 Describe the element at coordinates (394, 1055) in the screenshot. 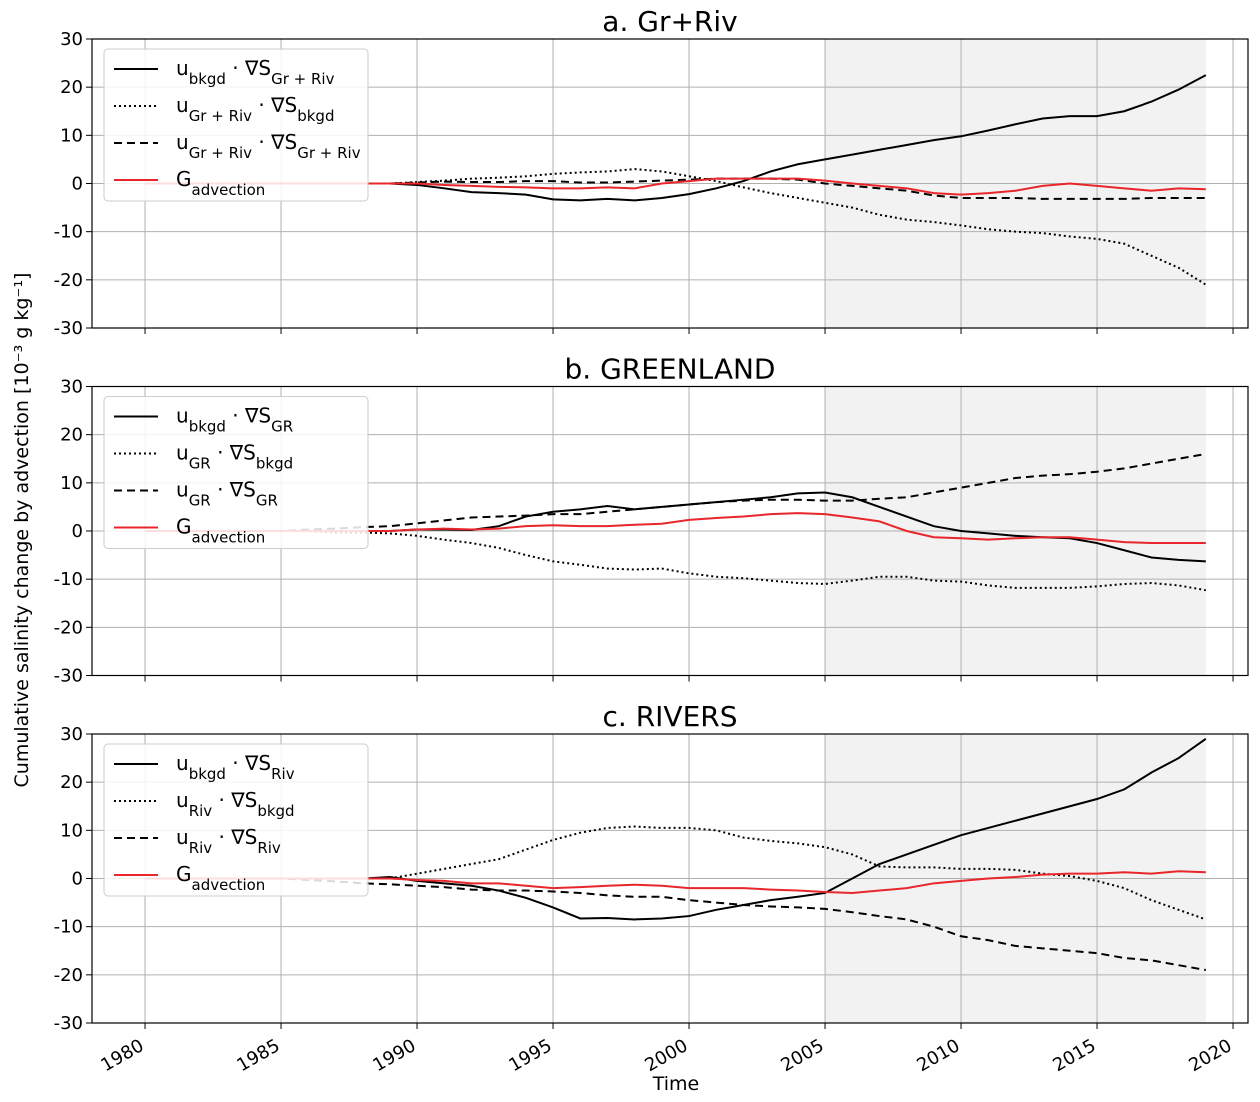

I see `x-tick-label: 1990` at that location.